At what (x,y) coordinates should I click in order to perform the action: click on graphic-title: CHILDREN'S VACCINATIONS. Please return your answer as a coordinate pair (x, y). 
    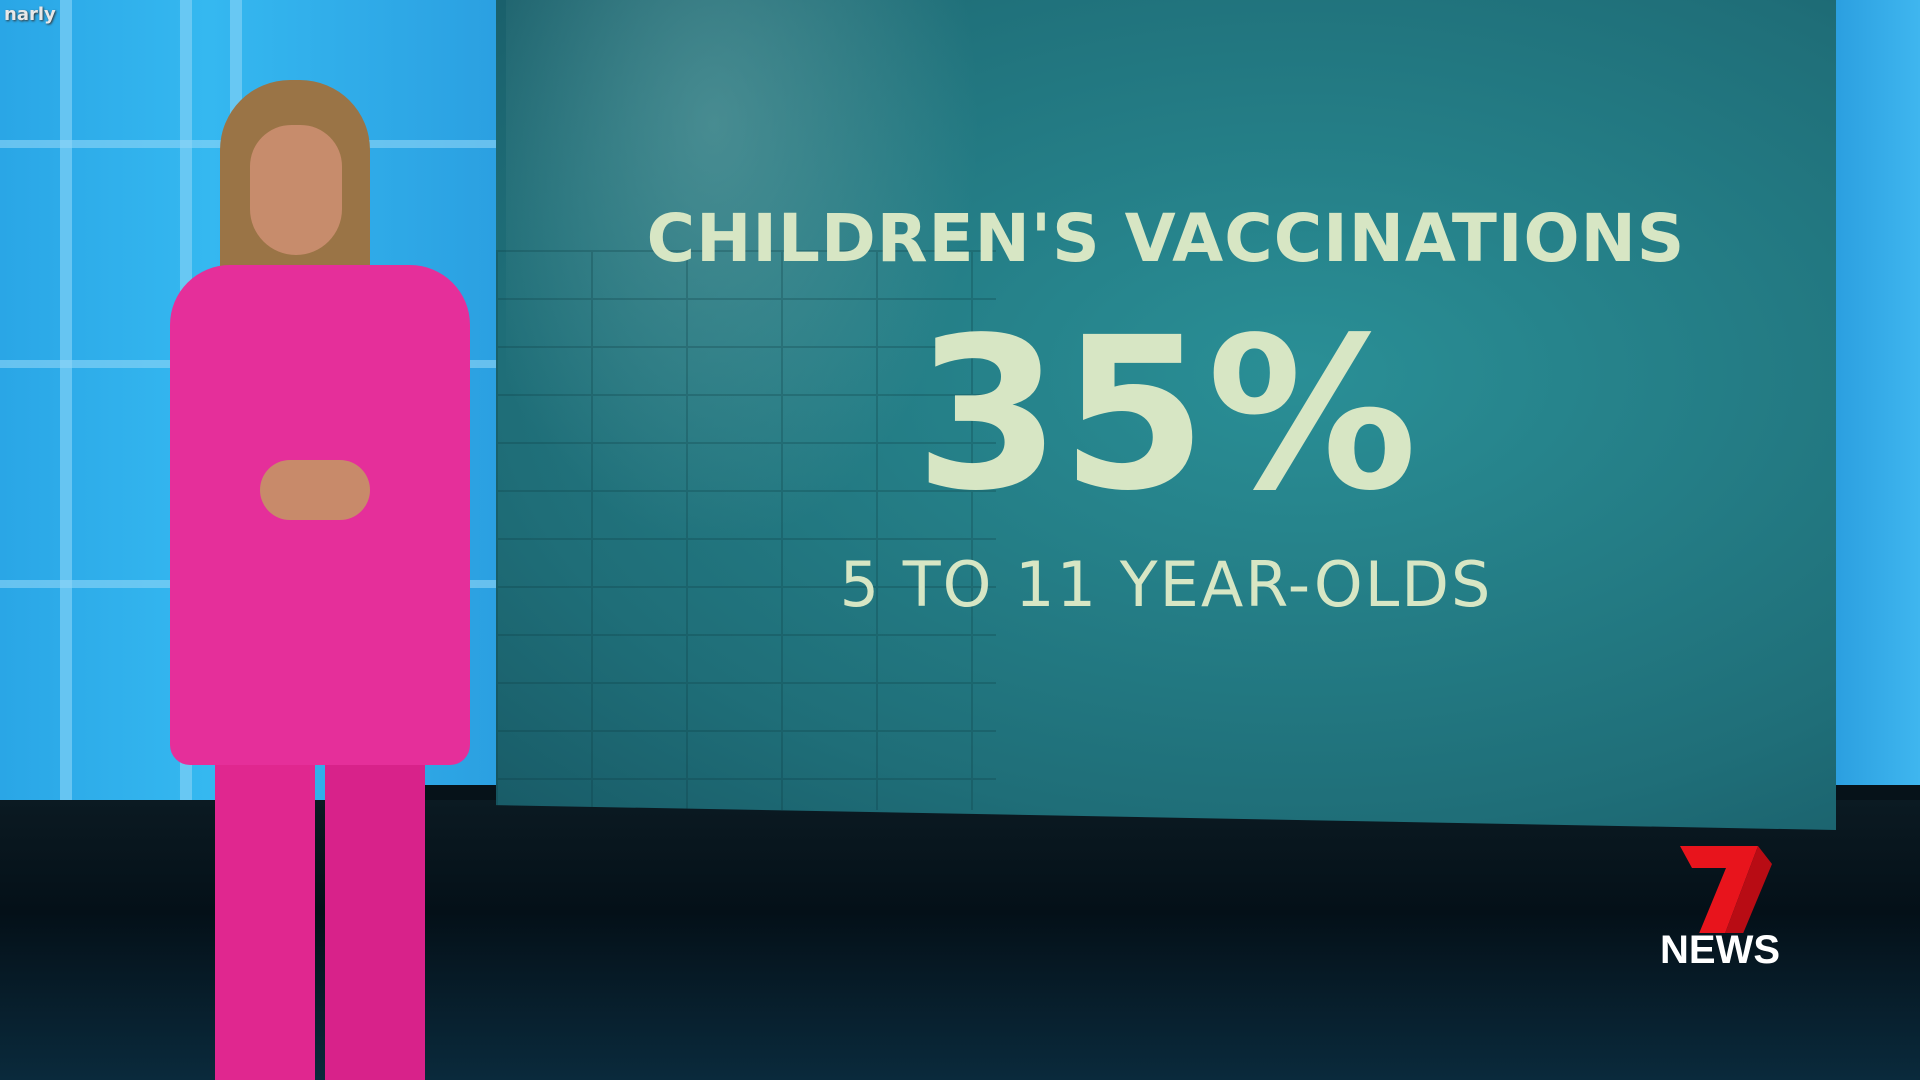
    Looking at the image, I should click on (1166, 238).